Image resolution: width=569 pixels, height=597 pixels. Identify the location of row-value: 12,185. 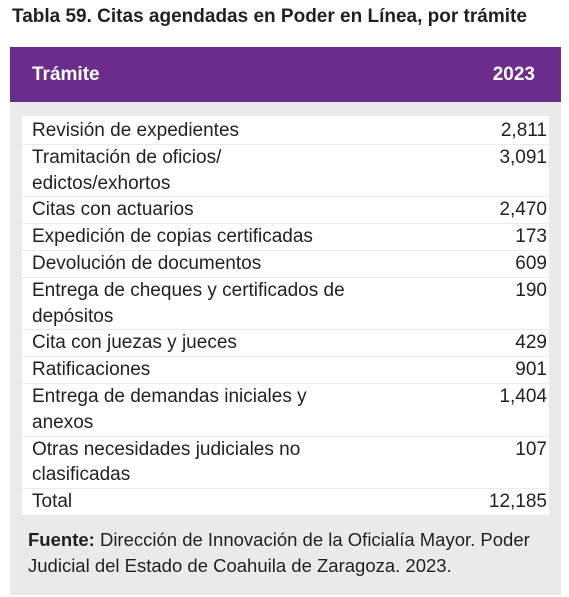
(517, 502).